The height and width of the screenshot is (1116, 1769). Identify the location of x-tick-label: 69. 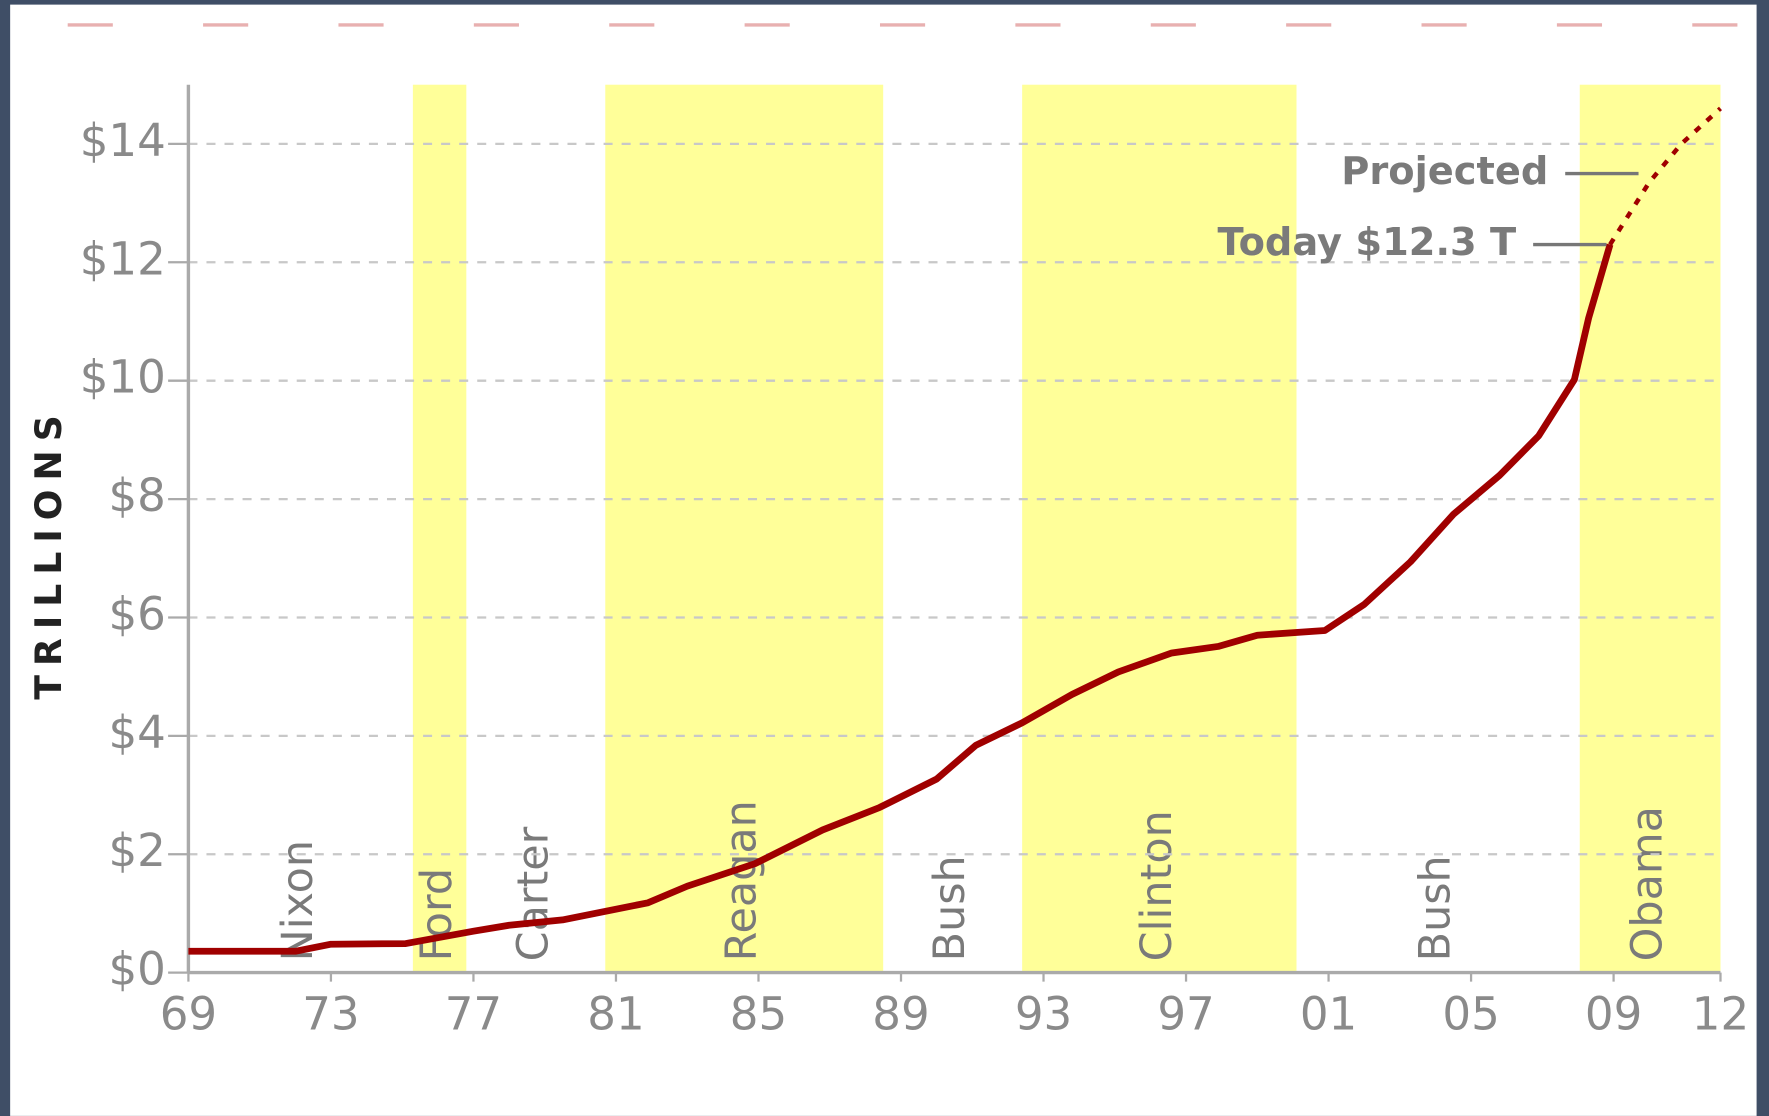
(188, 1014).